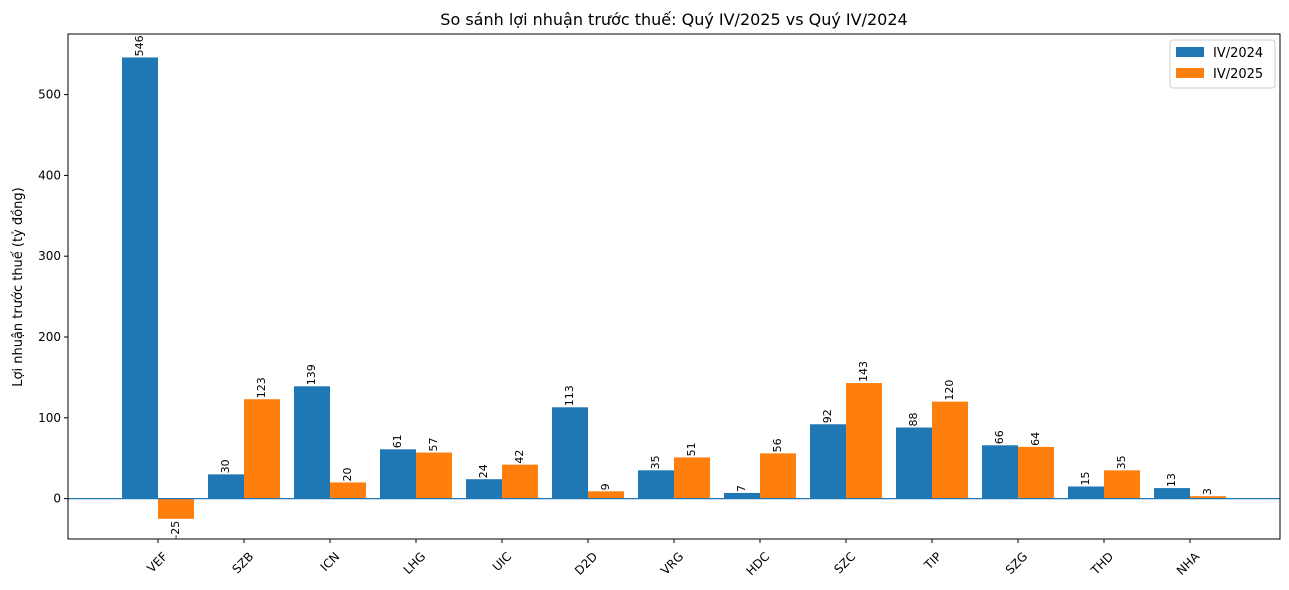 The width and height of the screenshot is (1289, 590). Describe the element at coordinates (1086, 492) in the screenshot. I see `bar-IV-2024-THD` at that location.